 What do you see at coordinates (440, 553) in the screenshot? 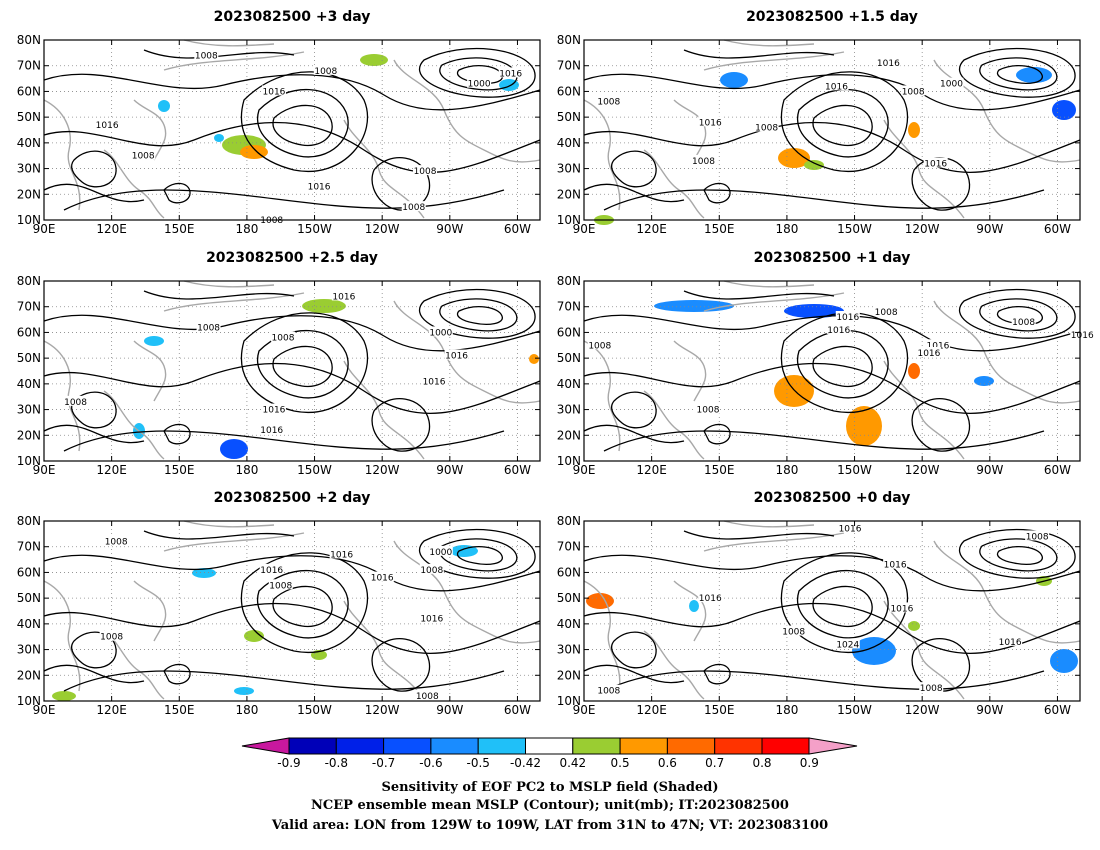
I see `contour-label: 1000` at bounding box center [440, 553].